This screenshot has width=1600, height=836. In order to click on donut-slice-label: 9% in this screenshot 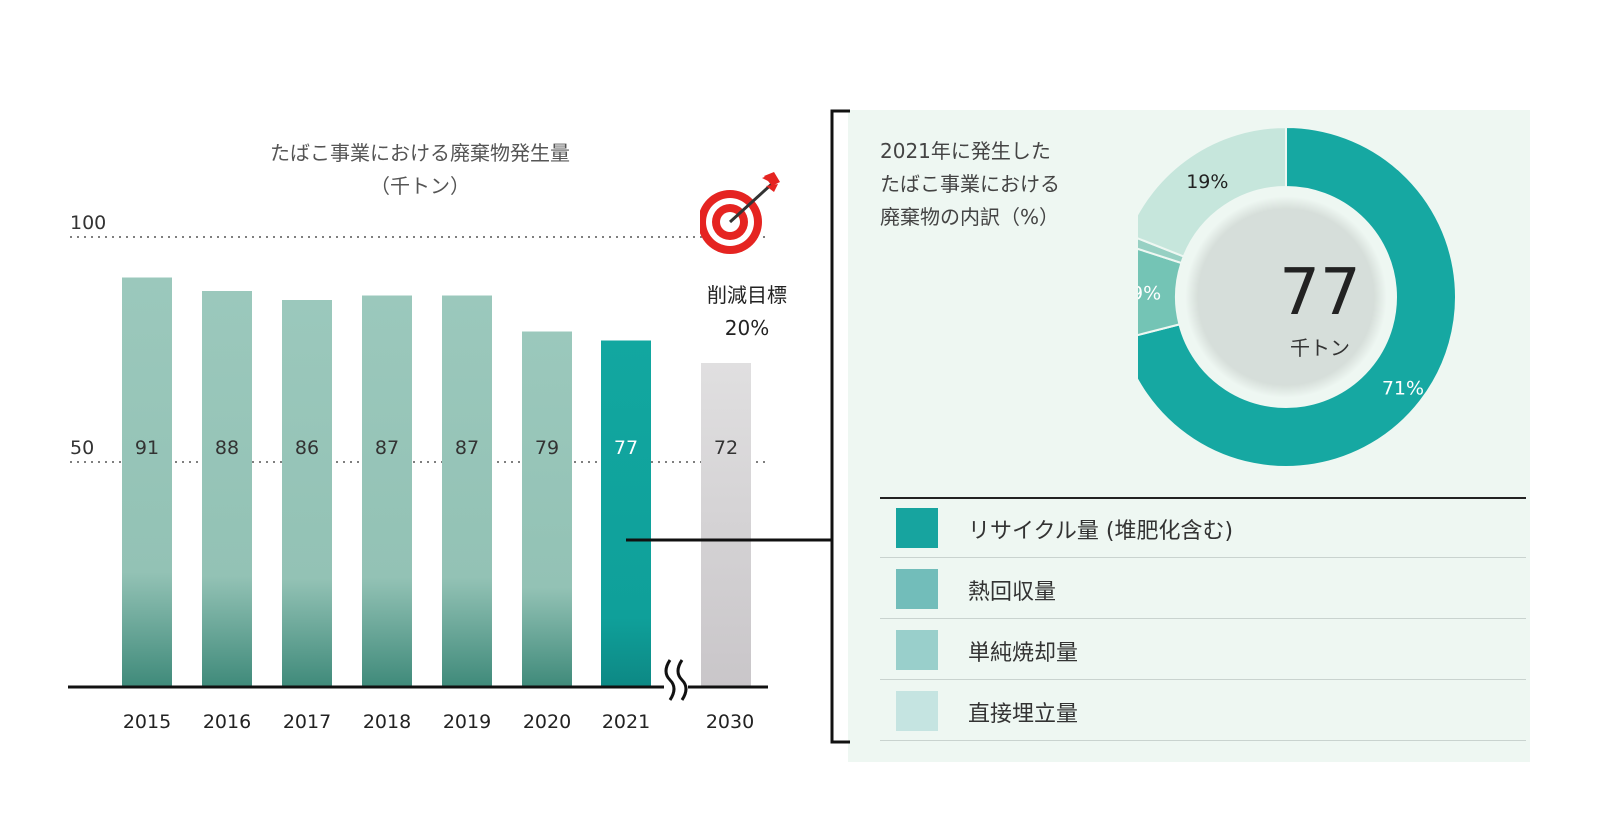, I will do `click(1149, 294)`.